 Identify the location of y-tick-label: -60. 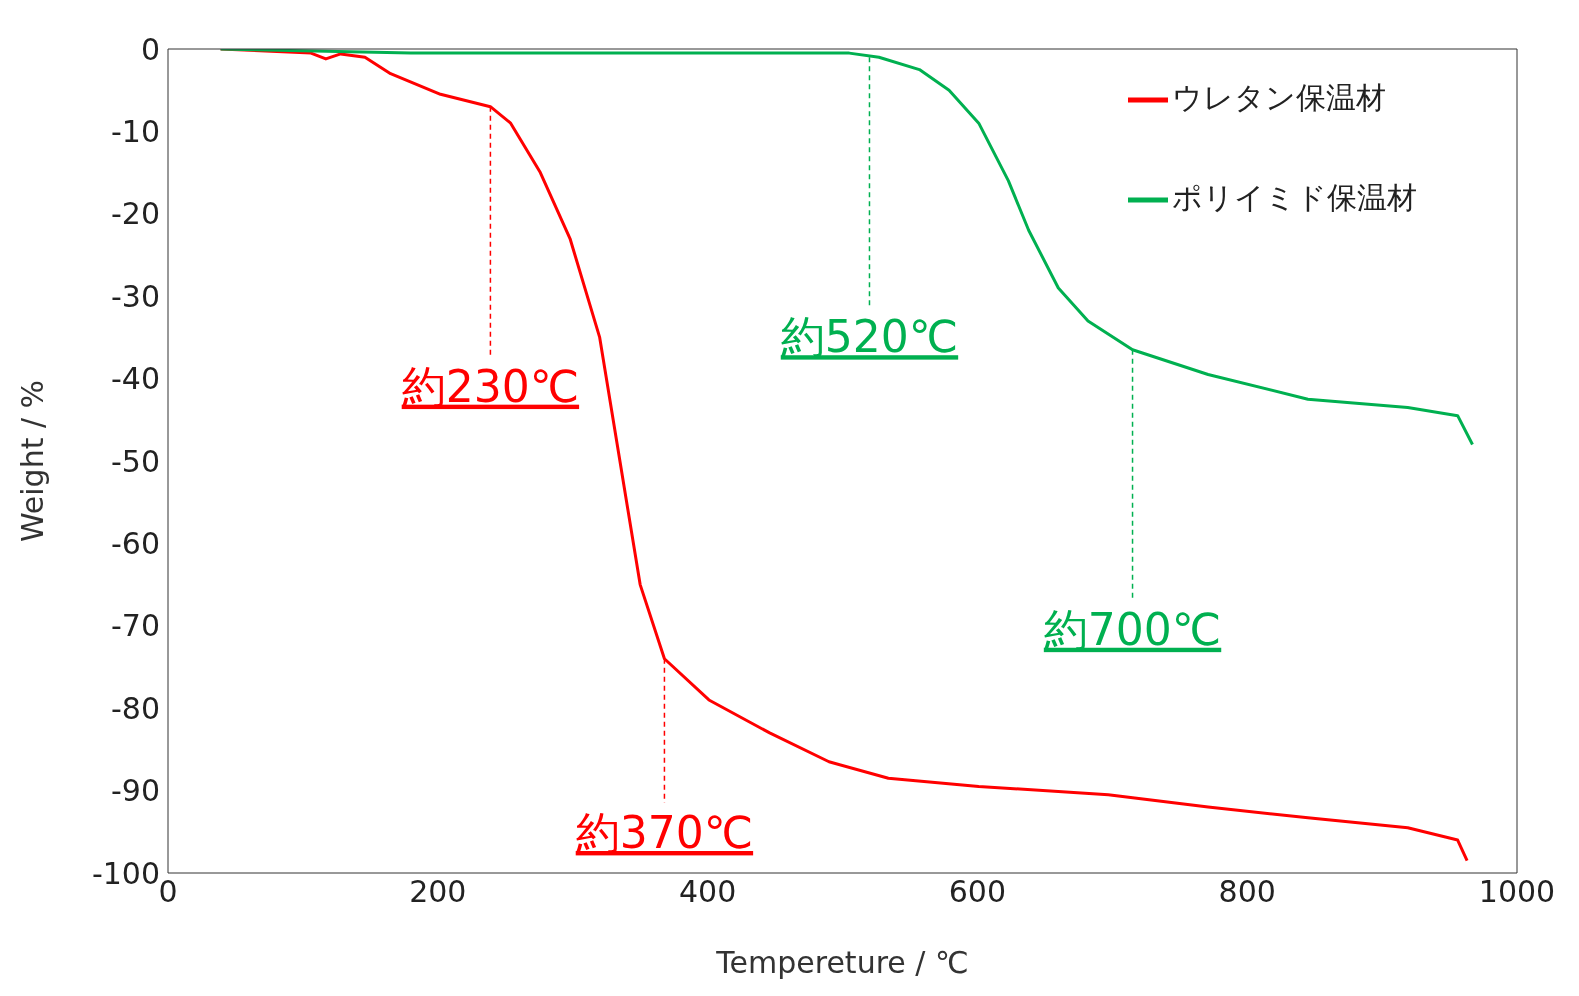
(135, 544).